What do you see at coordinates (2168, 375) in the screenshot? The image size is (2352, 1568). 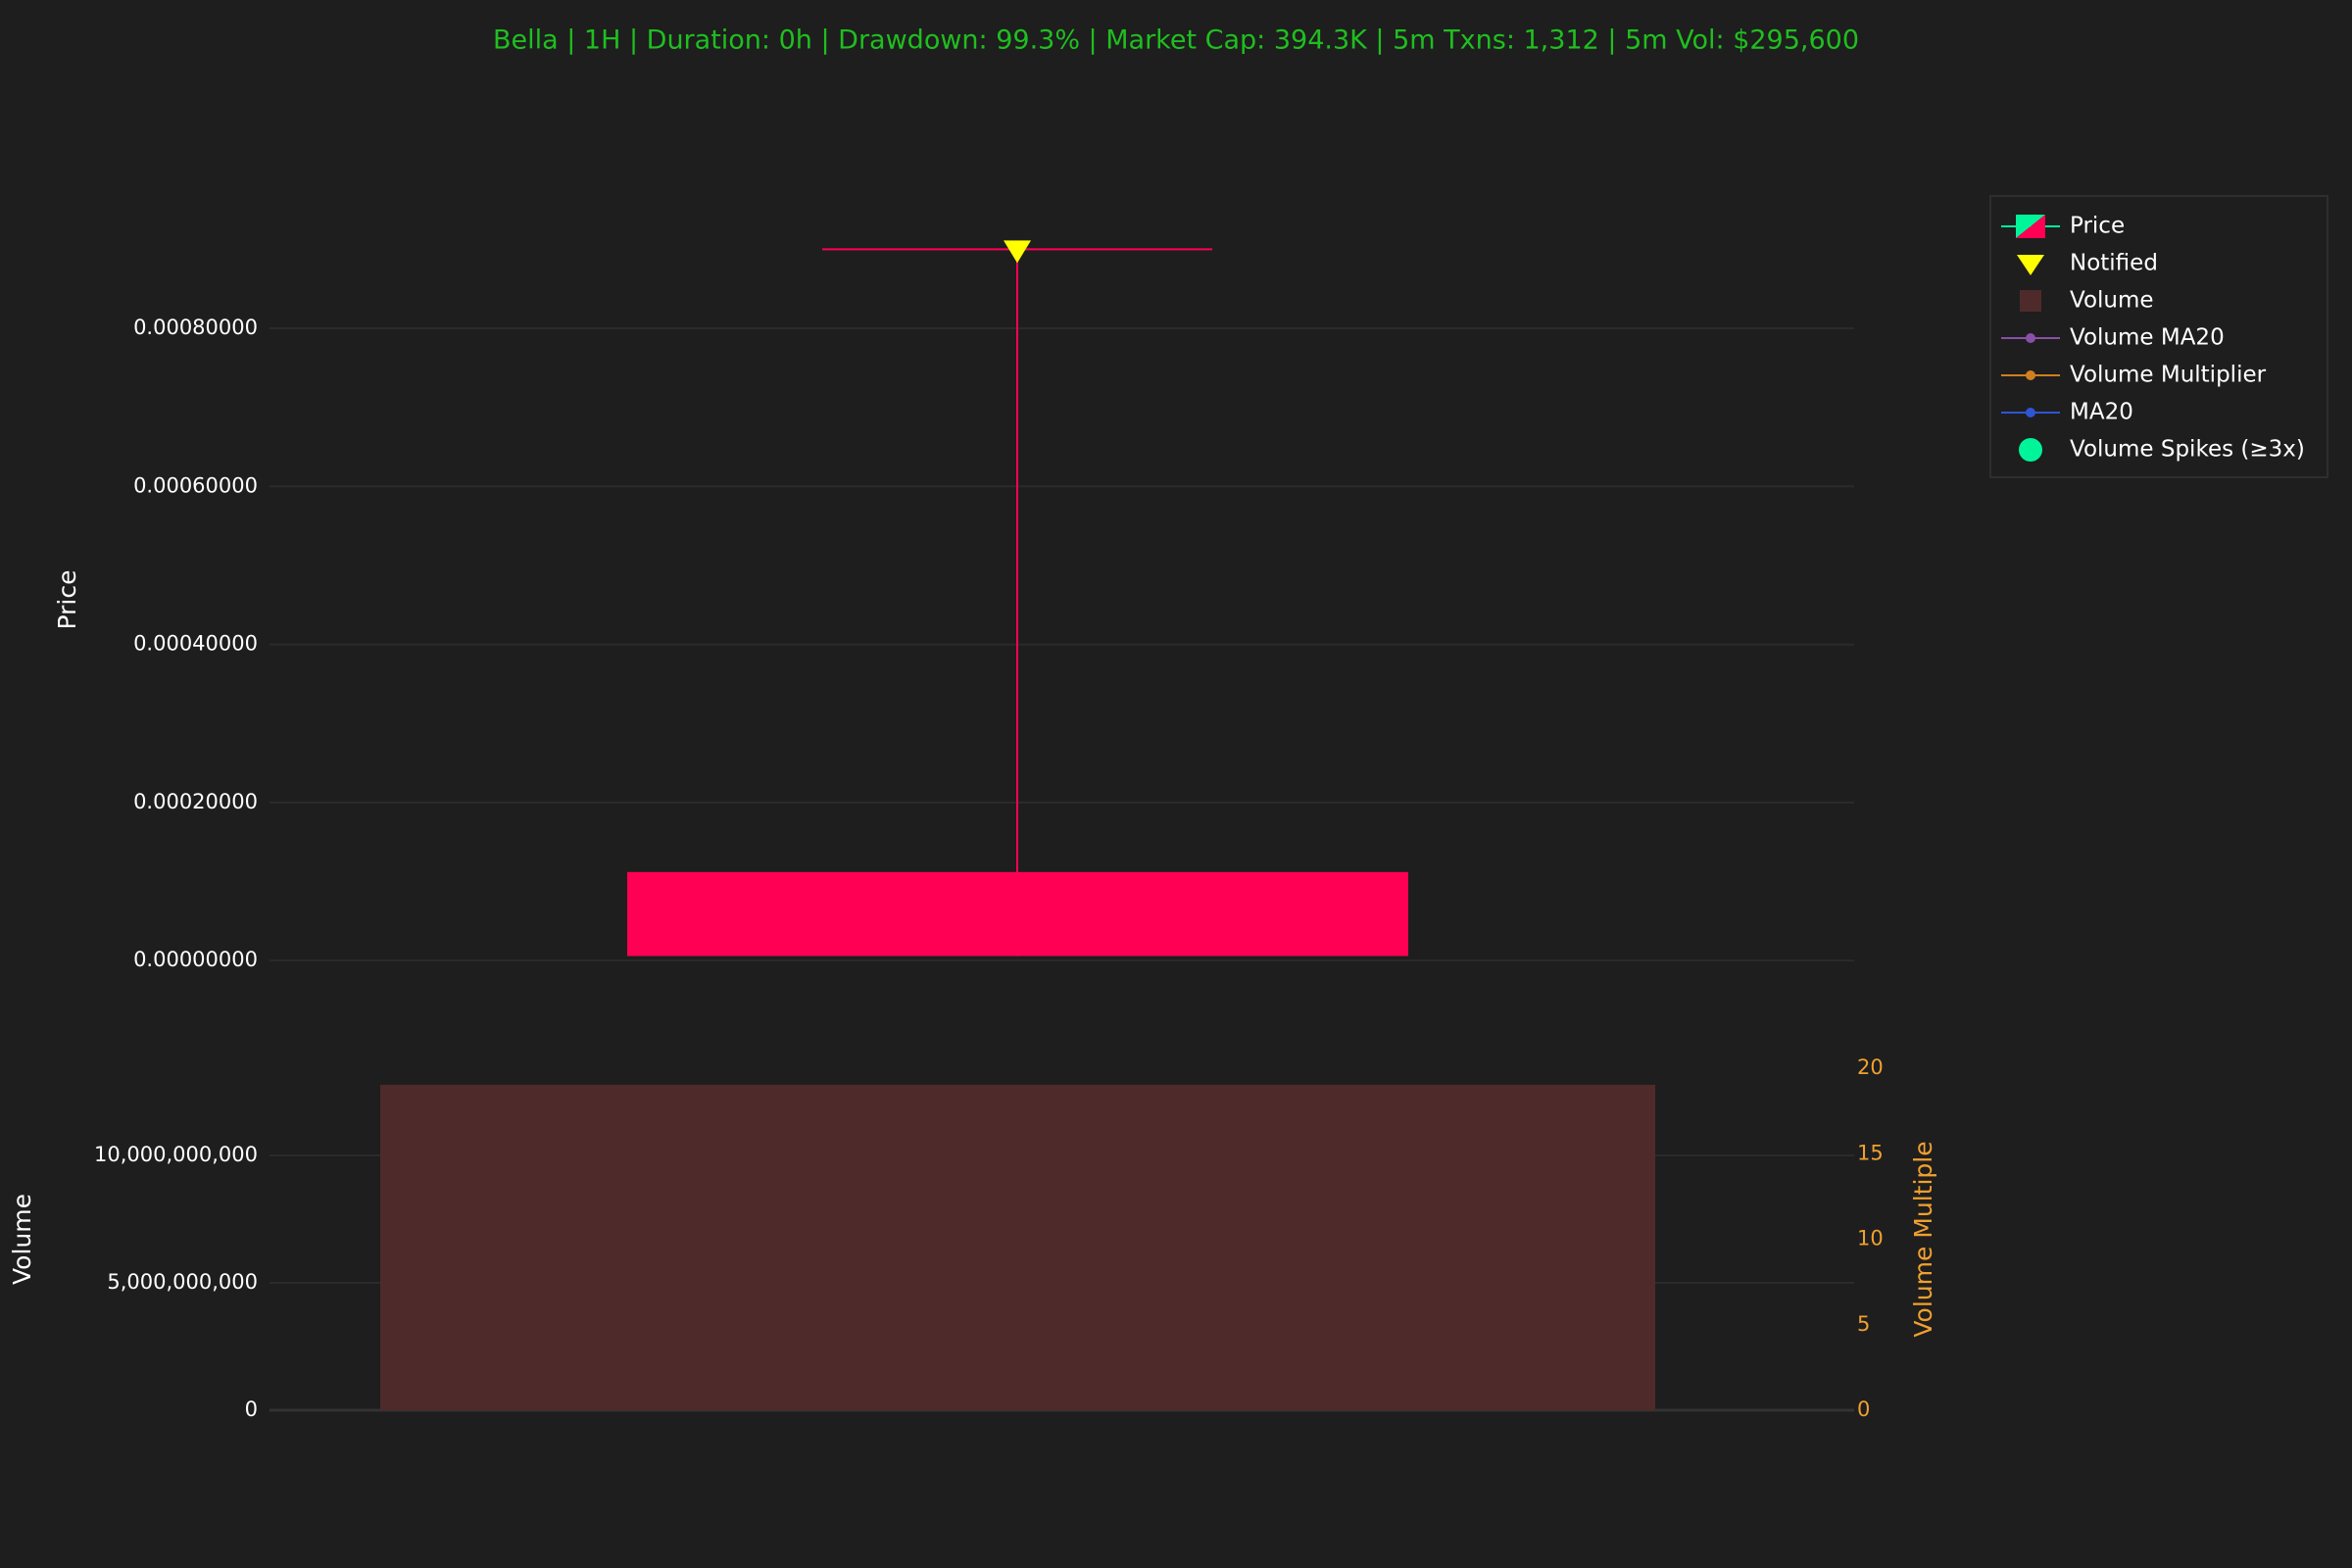 I see `legend-label: Volume Multiplier` at bounding box center [2168, 375].